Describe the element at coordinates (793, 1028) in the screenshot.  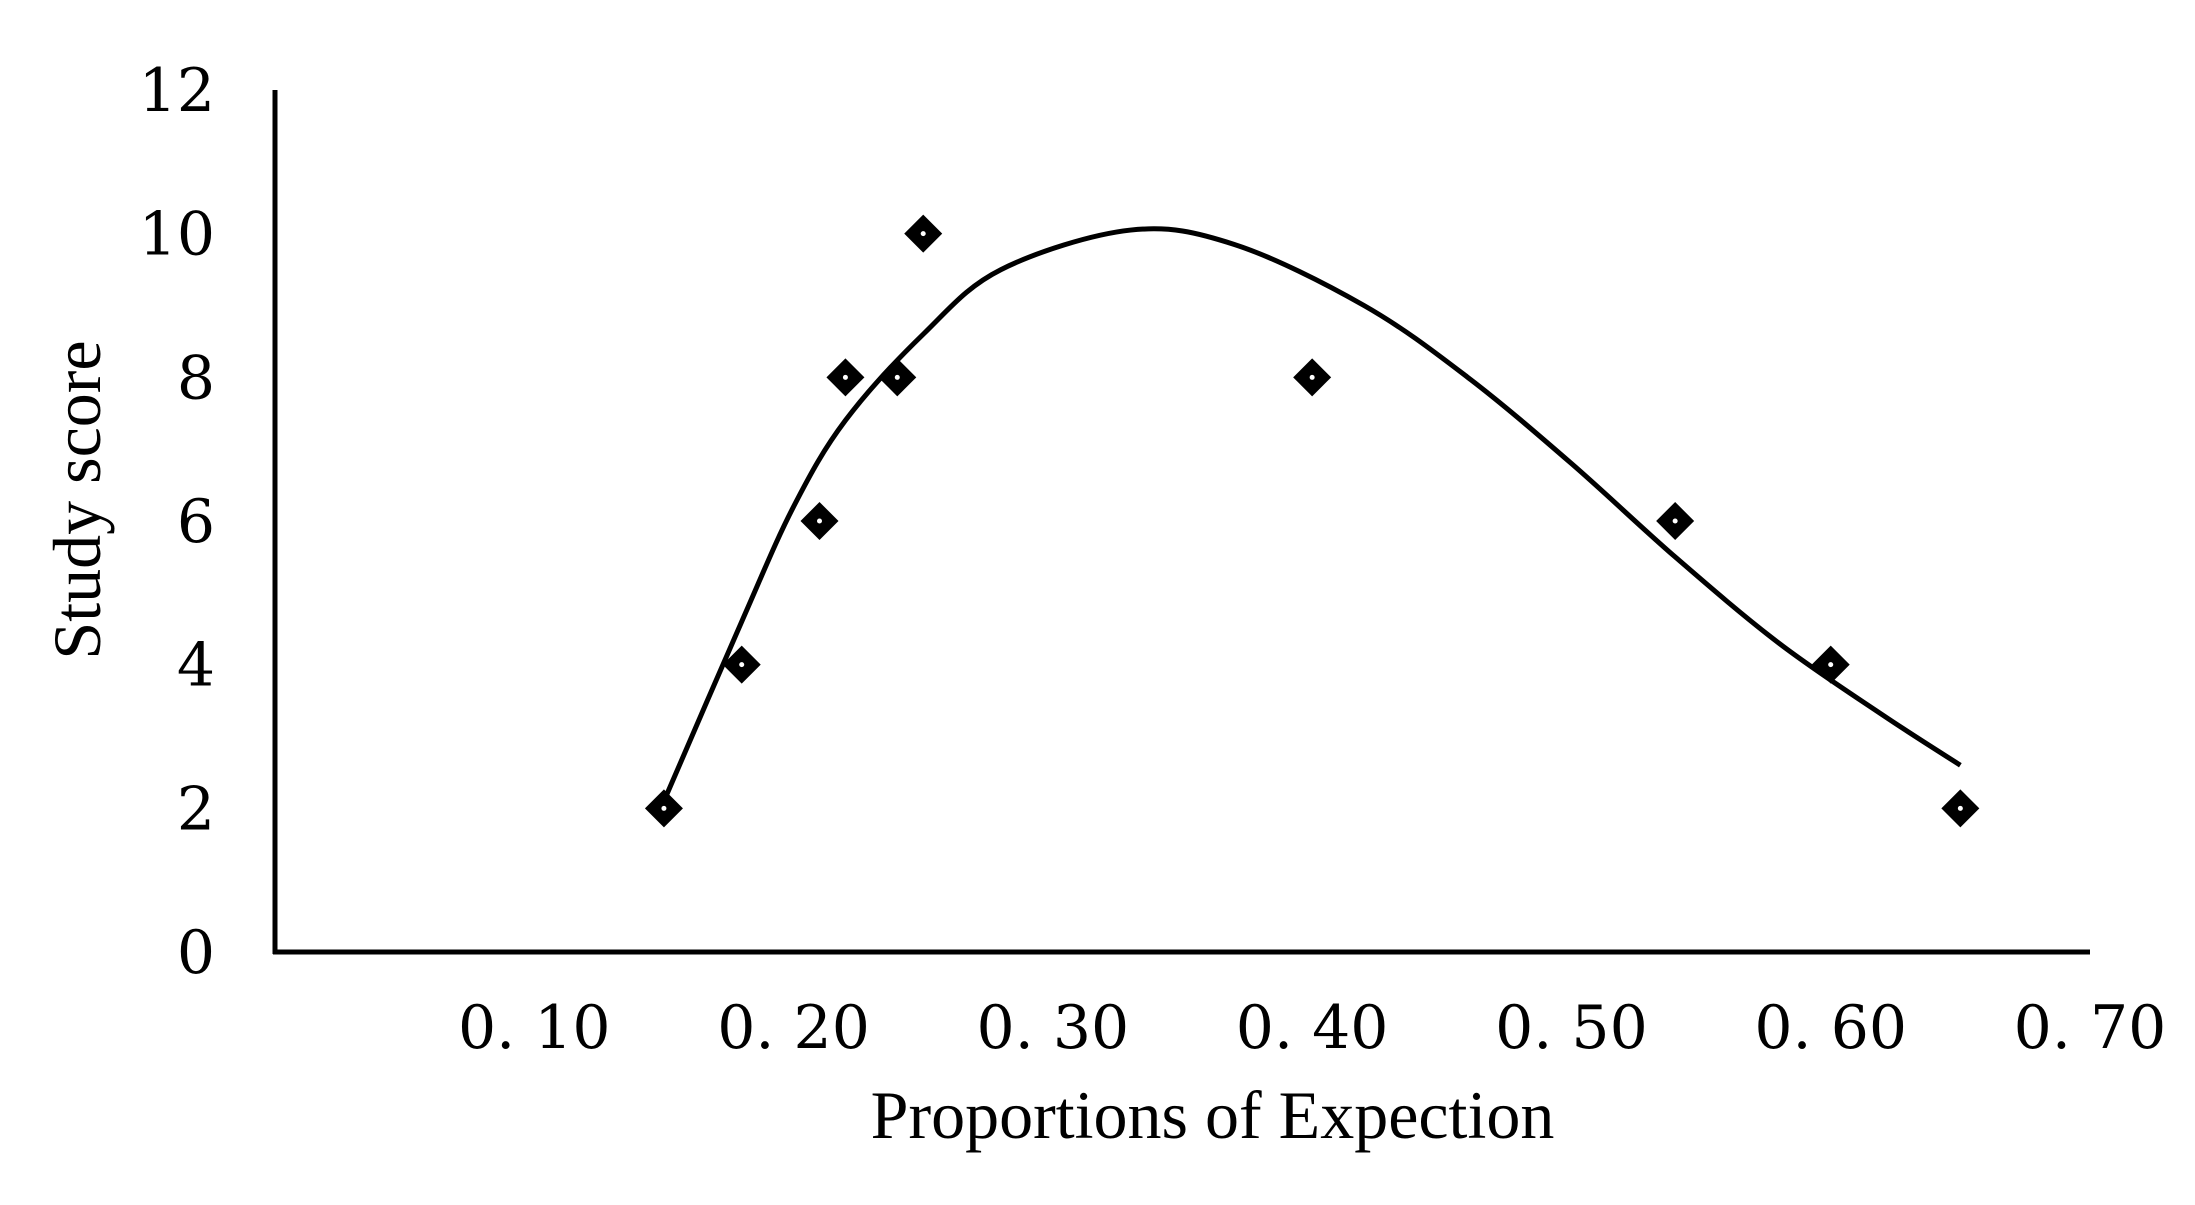
I see `x-tick-label: 0. 20` at that location.